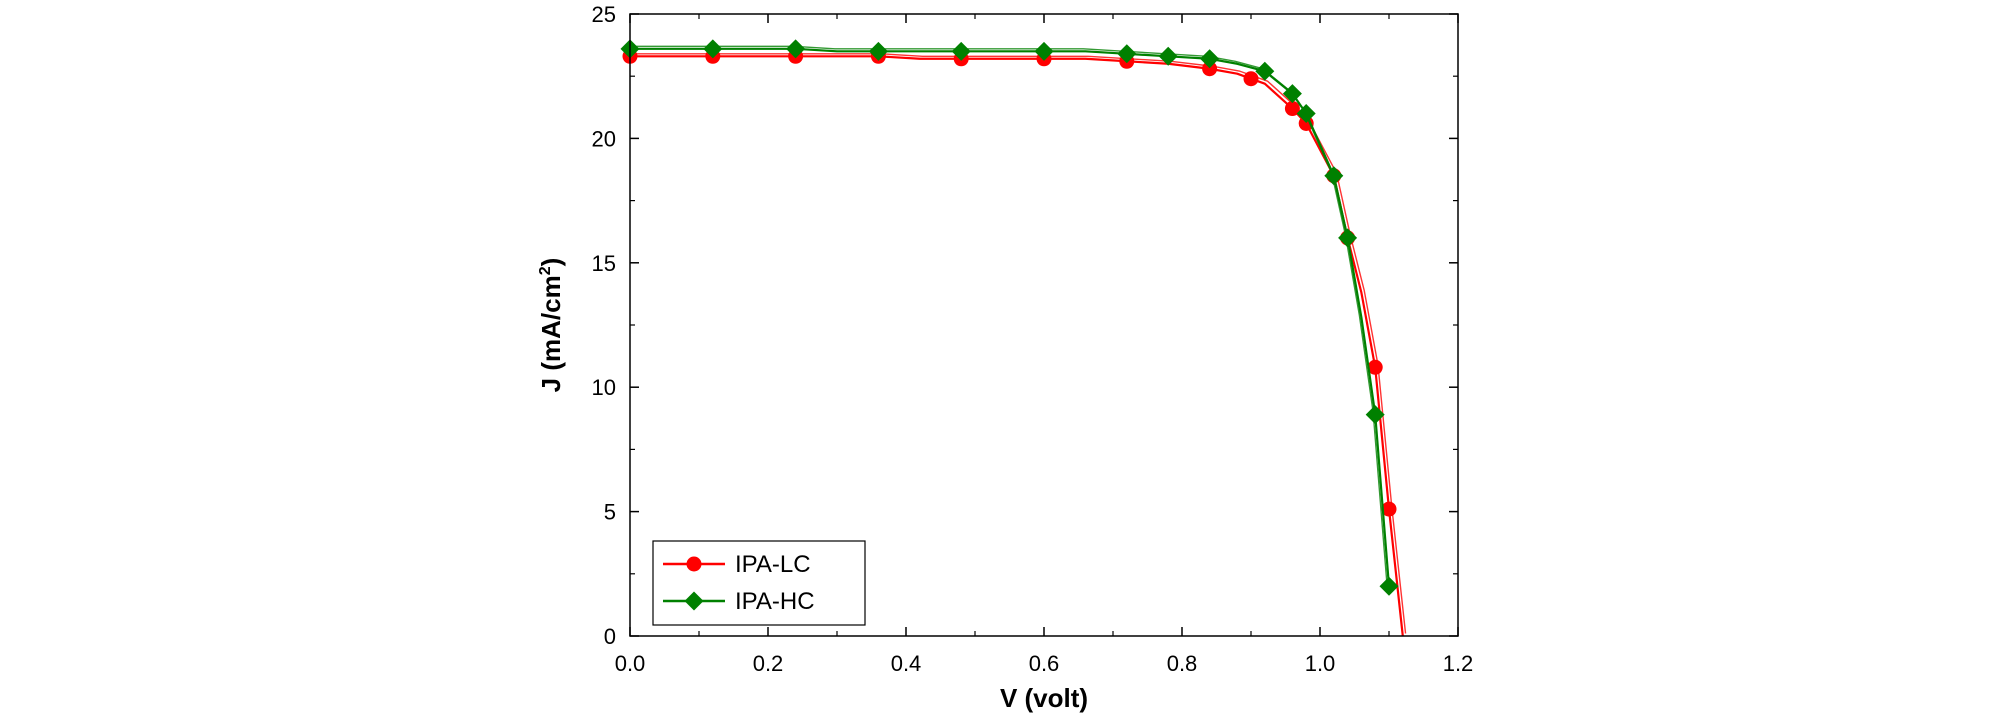 The height and width of the screenshot is (726, 2008). I want to click on y-axis-title-end: ), so click(551, 262).